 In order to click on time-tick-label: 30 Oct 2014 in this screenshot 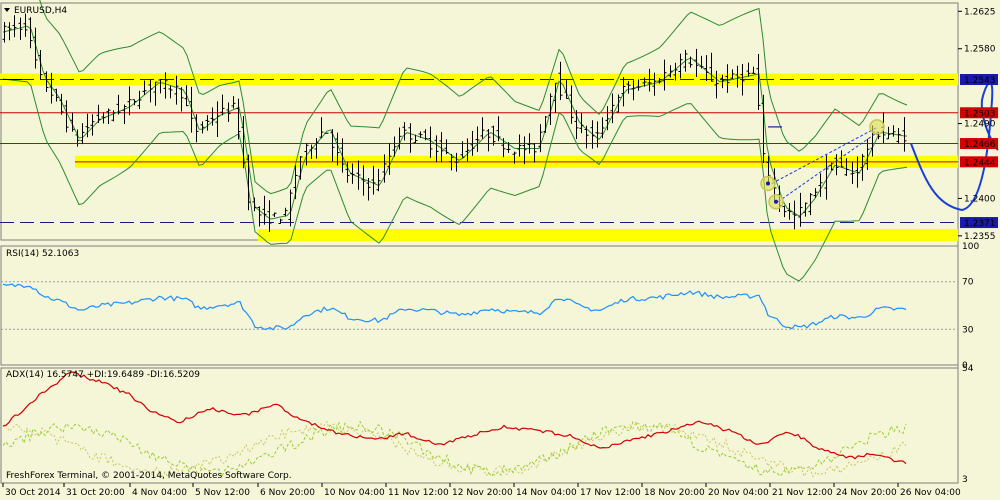, I will do `click(33, 493)`.